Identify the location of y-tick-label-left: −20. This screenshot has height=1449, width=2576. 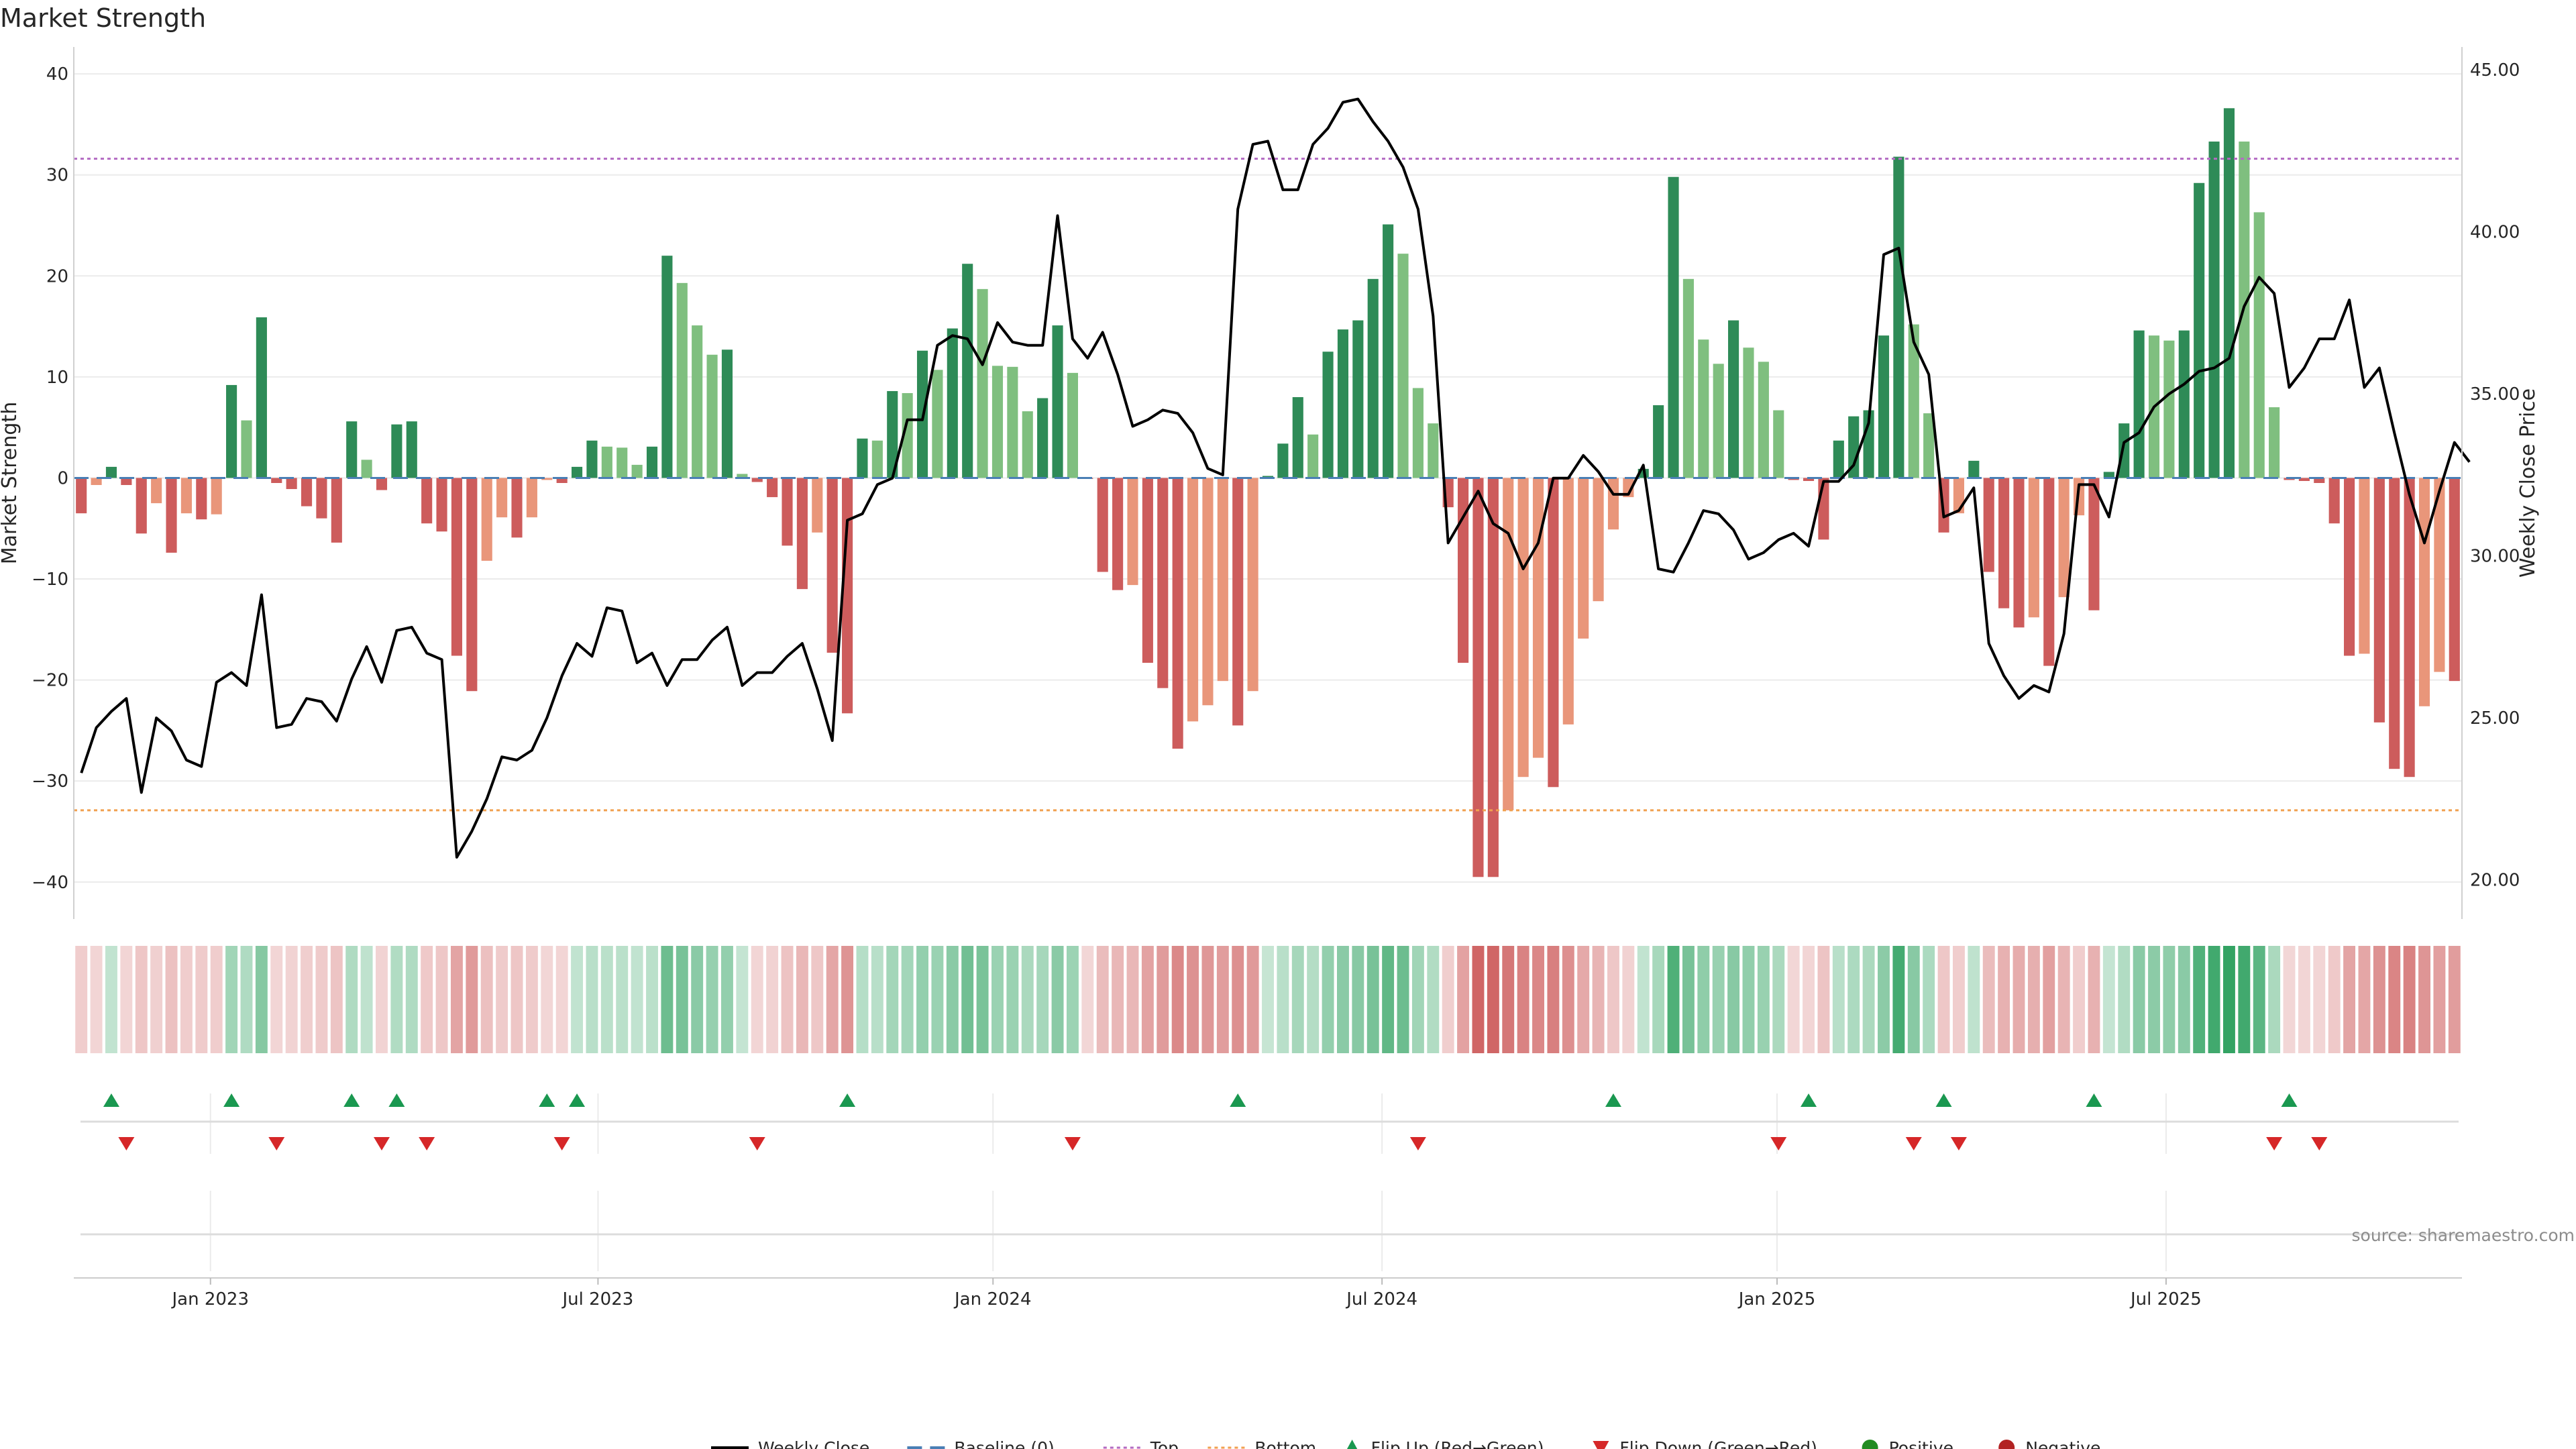
(50, 681).